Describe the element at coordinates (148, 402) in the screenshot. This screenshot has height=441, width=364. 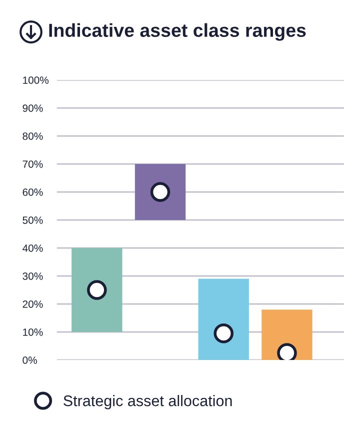
I see `legend-label: Strategic asset allocation` at that location.